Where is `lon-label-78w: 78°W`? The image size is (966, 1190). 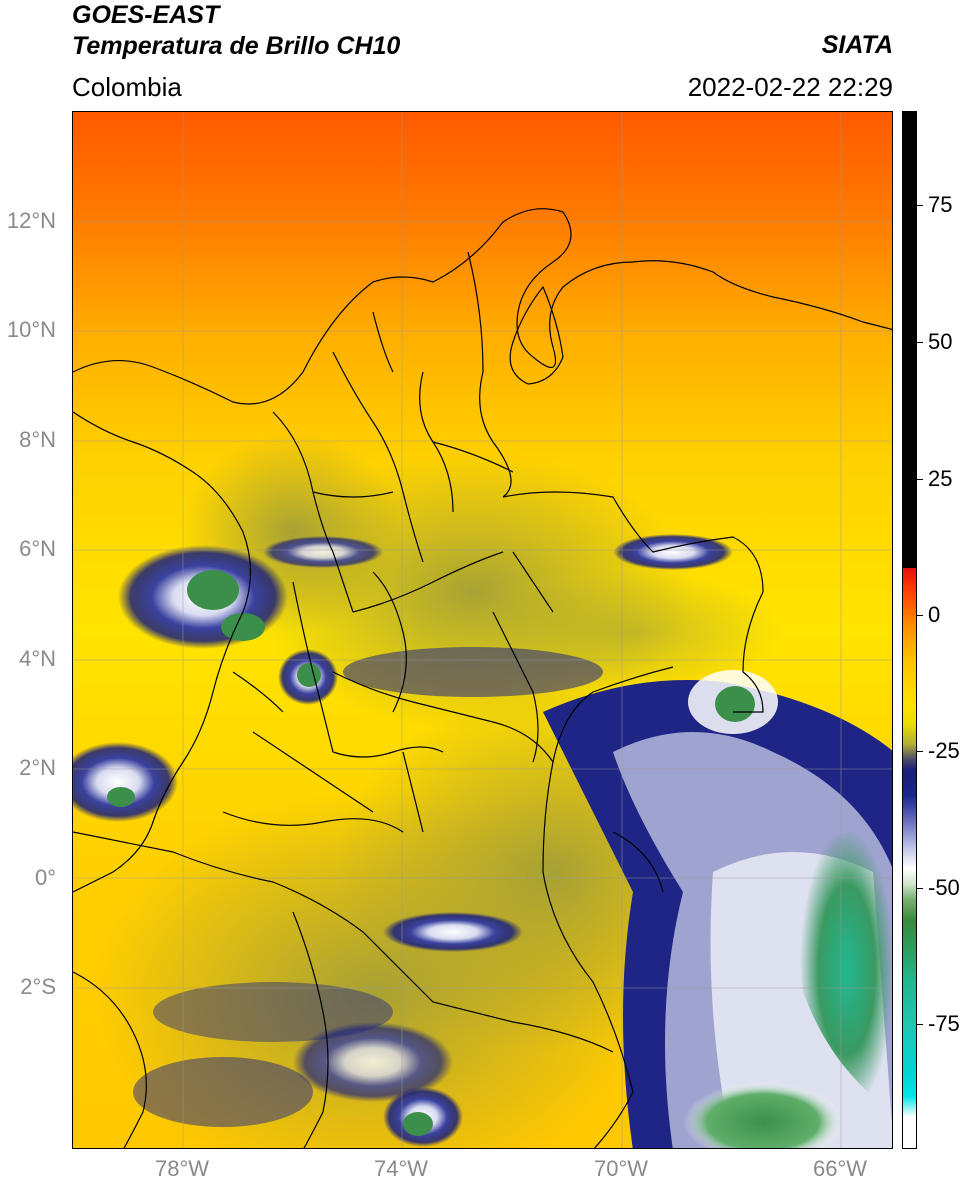
lon-label-78w: 78°W is located at coordinates (182, 1168).